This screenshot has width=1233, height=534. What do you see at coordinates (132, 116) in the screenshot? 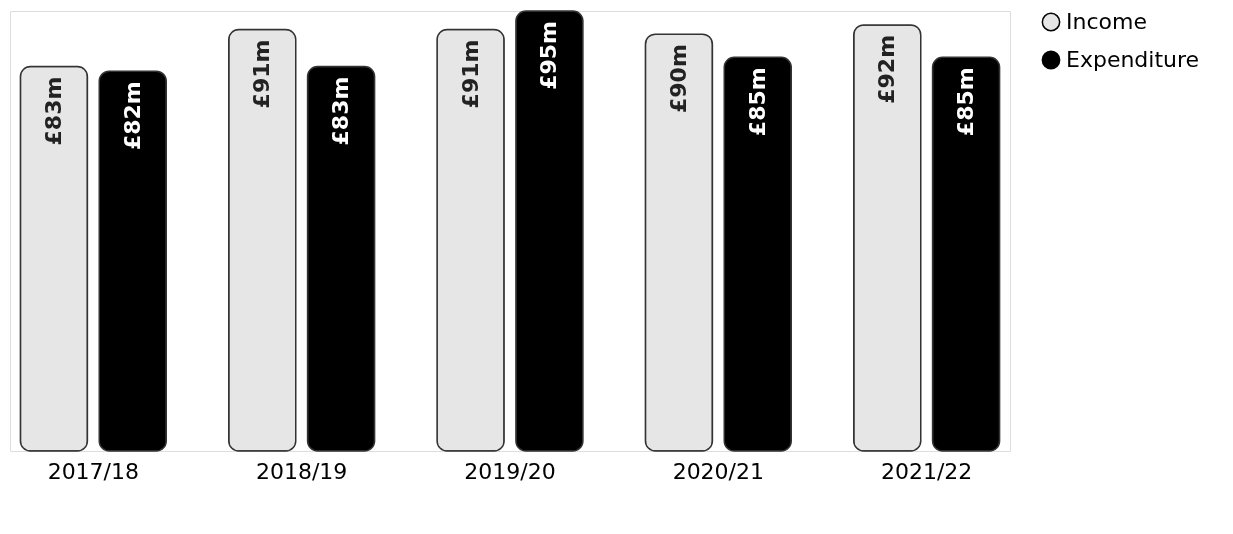
I see `data-label: £82m` at bounding box center [132, 116].